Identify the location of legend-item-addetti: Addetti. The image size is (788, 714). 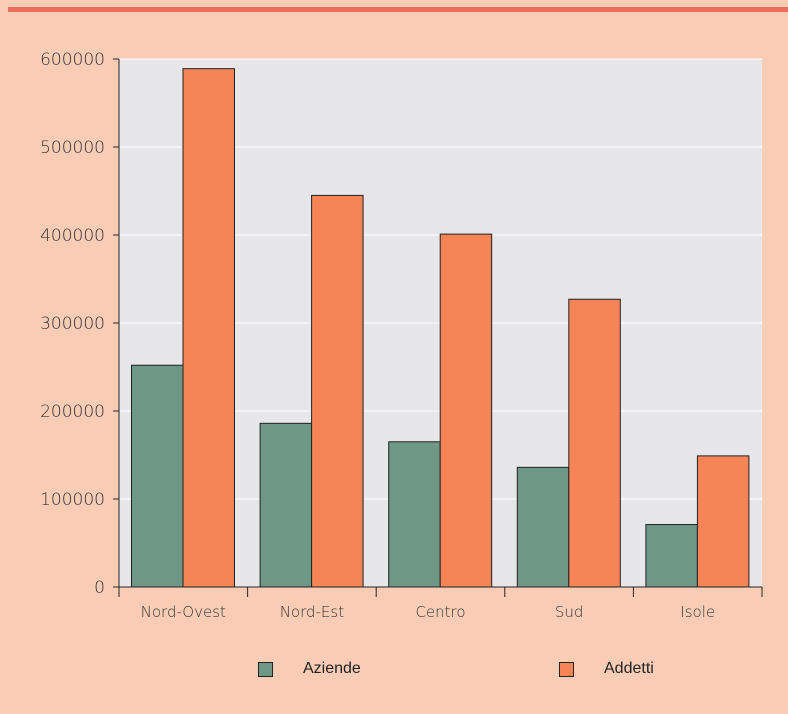
(606, 669).